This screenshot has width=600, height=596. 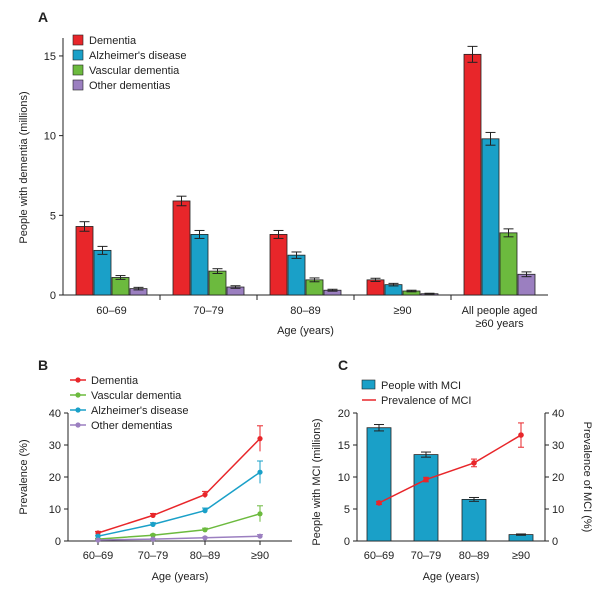 What do you see at coordinates (499, 324) in the screenshot?
I see `x-tick-label: ≥60 years` at bounding box center [499, 324].